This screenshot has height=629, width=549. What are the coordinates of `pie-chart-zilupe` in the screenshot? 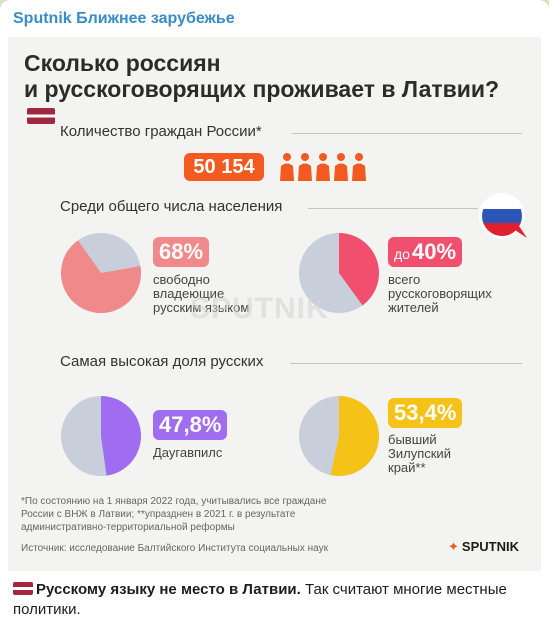 It's located at (339, 436).